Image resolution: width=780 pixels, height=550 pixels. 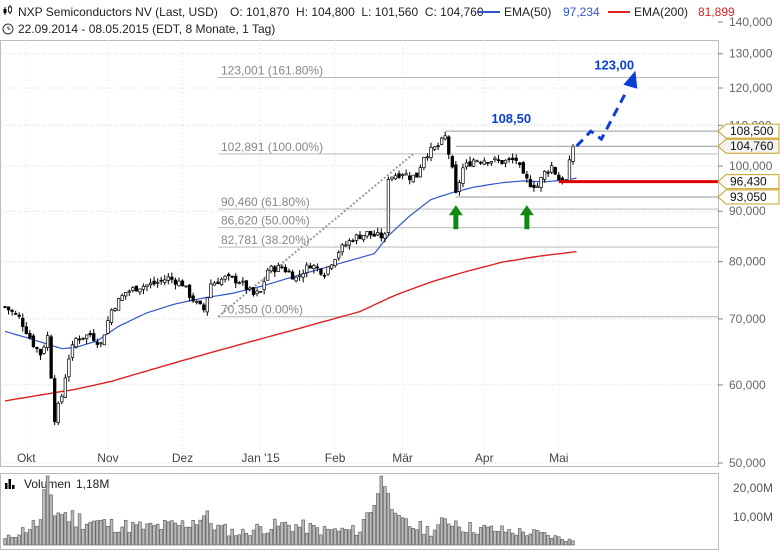 What do you see at coordinates (753, 488) in the screenshot?
I see `volume-tick-20m: 20,00M` at bounding box center [753, 488].